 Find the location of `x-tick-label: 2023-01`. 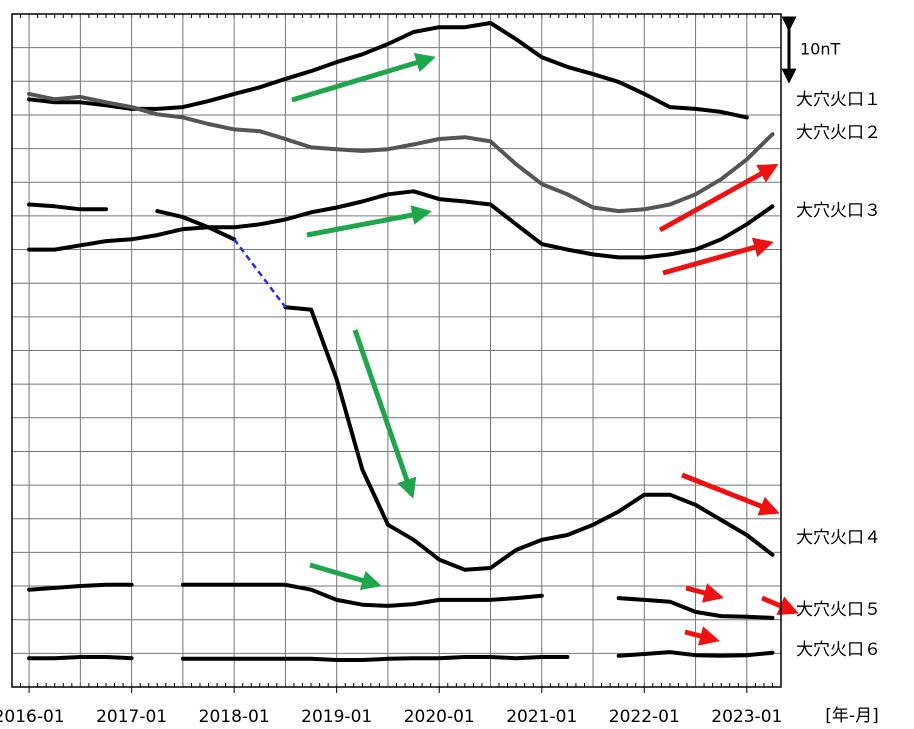

x-tick-label: 2023-01 is located at coordinates (746, 717).